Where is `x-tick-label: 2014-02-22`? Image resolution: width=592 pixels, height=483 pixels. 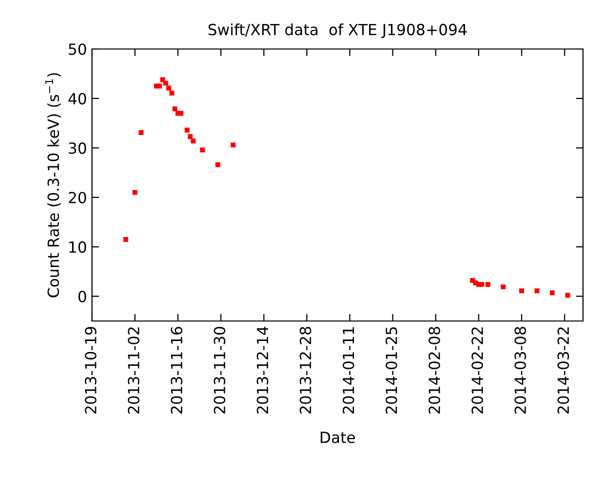
x-tick-label: 2014-02-22 is located at coordinates (478, 370).